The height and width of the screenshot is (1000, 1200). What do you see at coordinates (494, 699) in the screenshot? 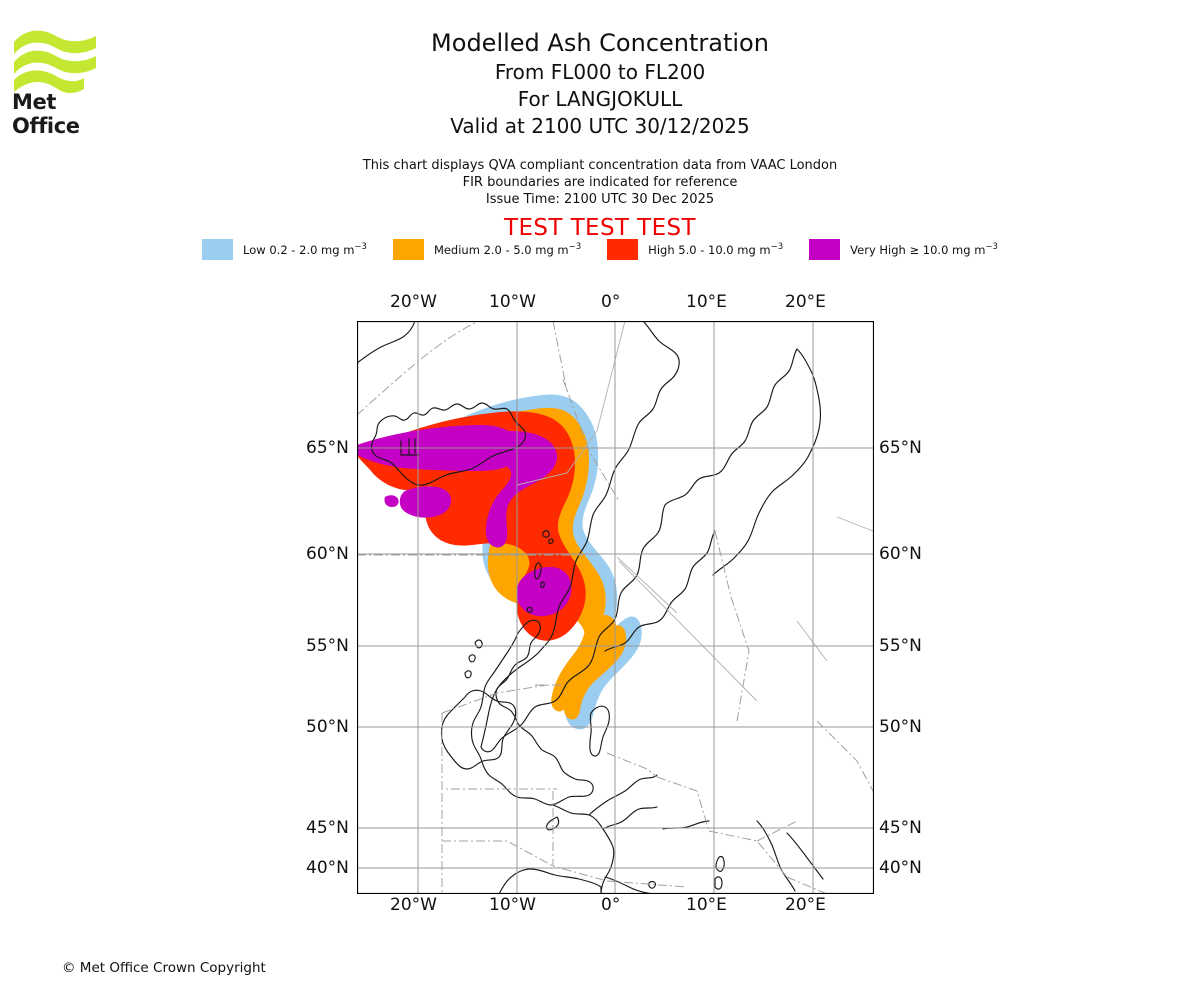
I see `fir-shanwick-north` at bounding box center [494, 699].